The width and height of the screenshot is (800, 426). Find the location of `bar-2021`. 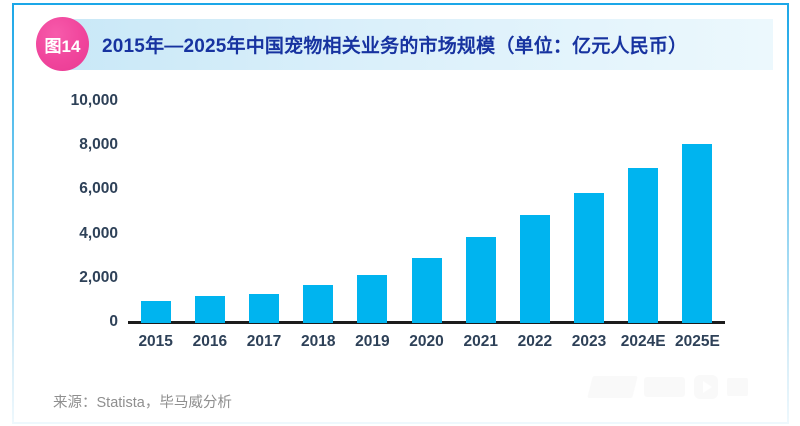

bar-2021 is located at coordinates (480, 280).